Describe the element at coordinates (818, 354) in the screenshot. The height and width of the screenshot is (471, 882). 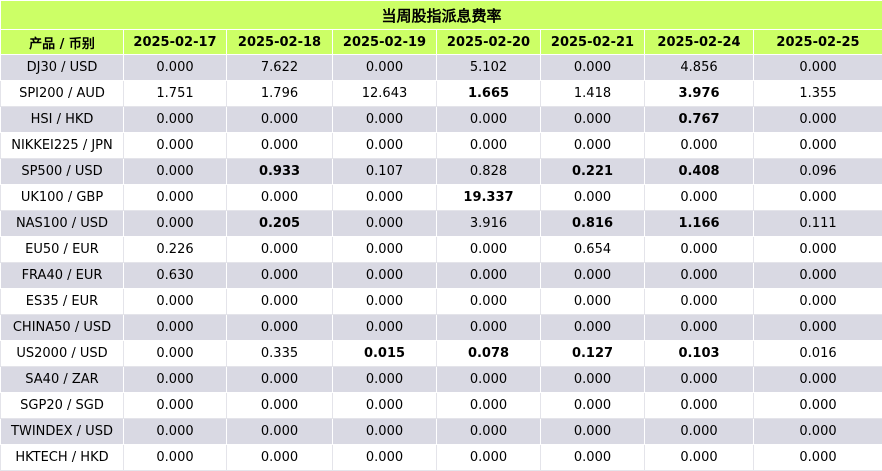
I see `rate-cell: 0.016` at that location.